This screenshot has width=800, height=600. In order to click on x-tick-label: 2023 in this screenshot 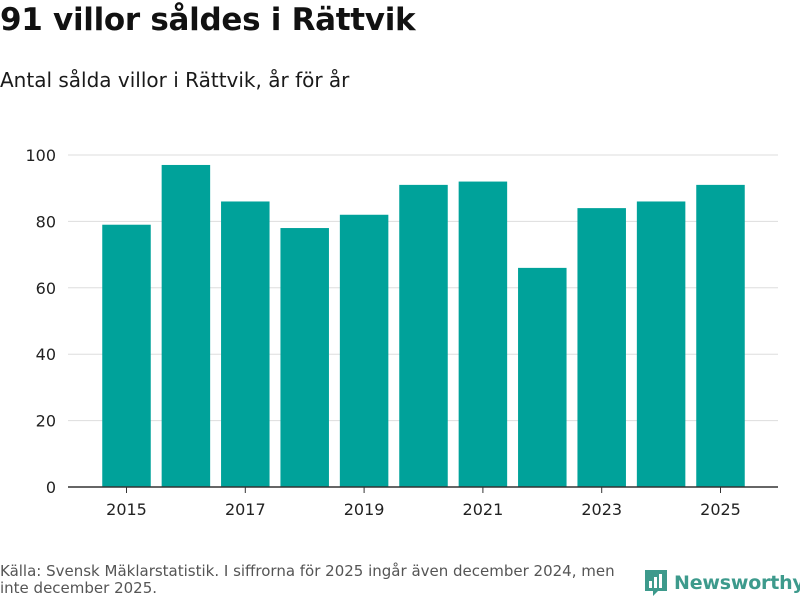, I will do `click(601, 509)`.